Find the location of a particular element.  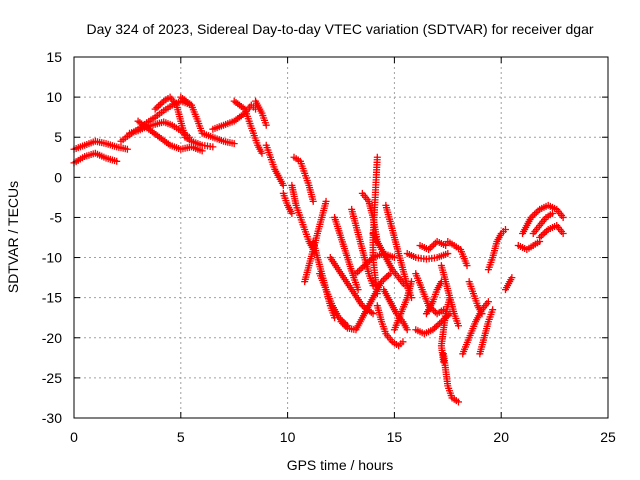

y-tick-label: 10 is located at coordinates (54, 97).